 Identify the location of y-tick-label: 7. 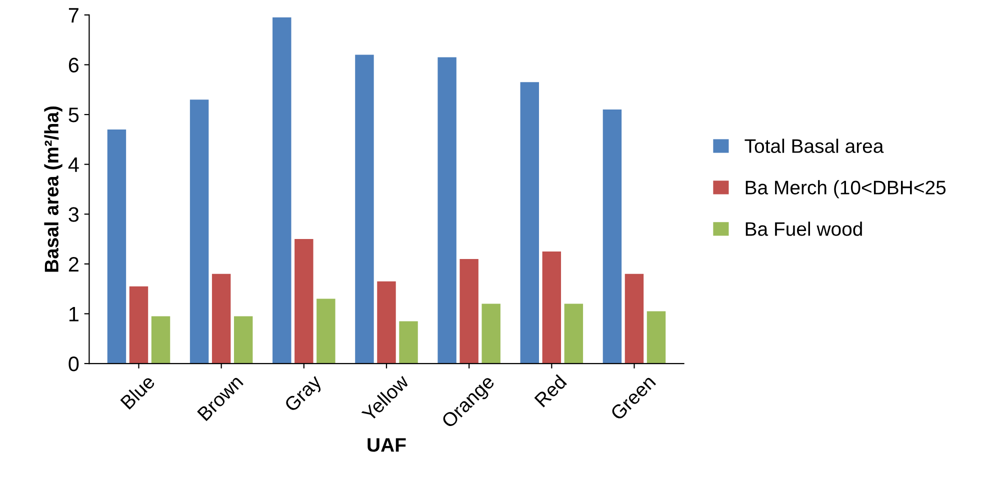
(73, 15).